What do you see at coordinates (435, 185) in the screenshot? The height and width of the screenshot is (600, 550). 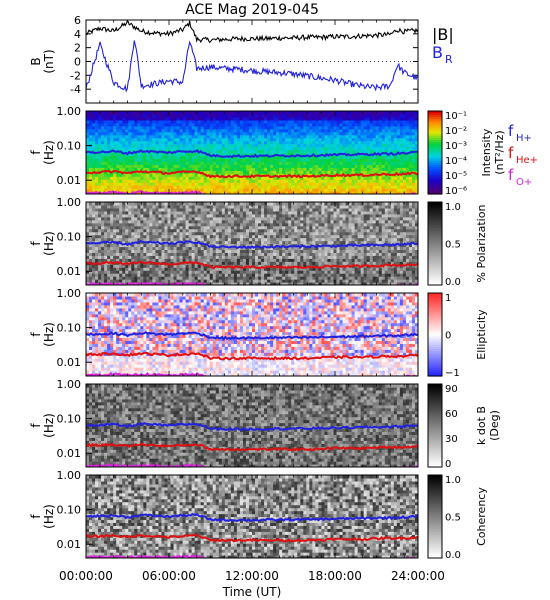 I see `colorbar-swatch` at bounding box center [435, 185].